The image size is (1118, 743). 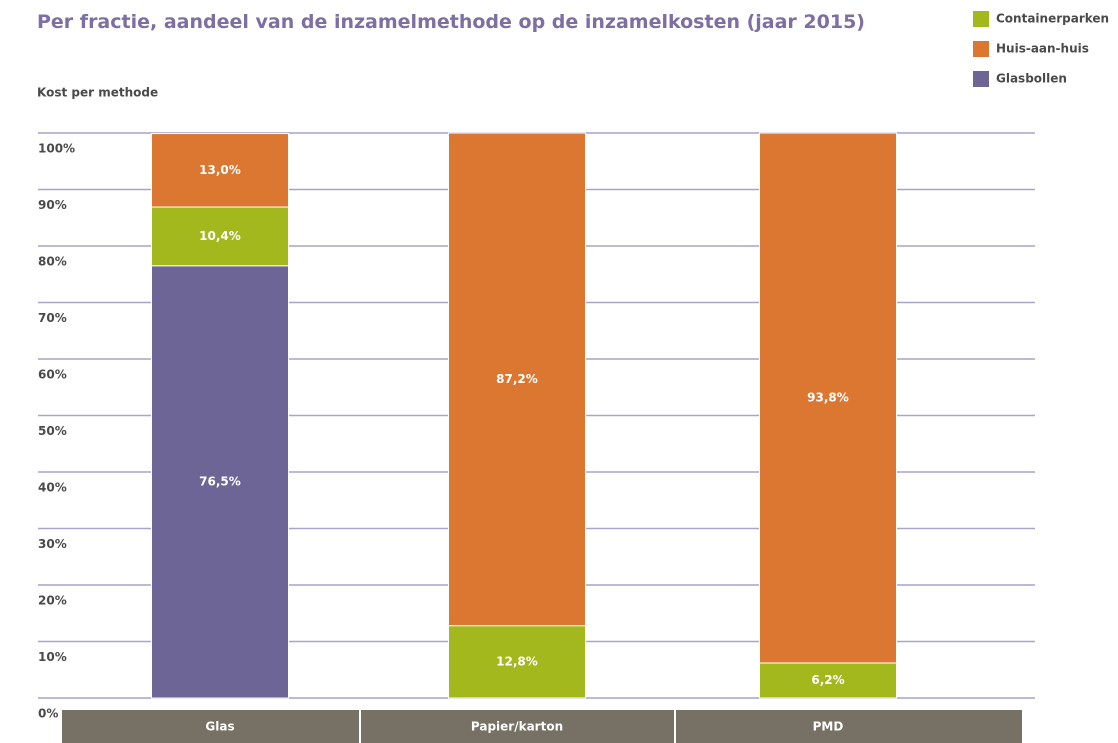 What do you see at coordinates (52, 657) in the screenshot?
I see `y-tick-label: 10%` at bounding box center [52, 657].